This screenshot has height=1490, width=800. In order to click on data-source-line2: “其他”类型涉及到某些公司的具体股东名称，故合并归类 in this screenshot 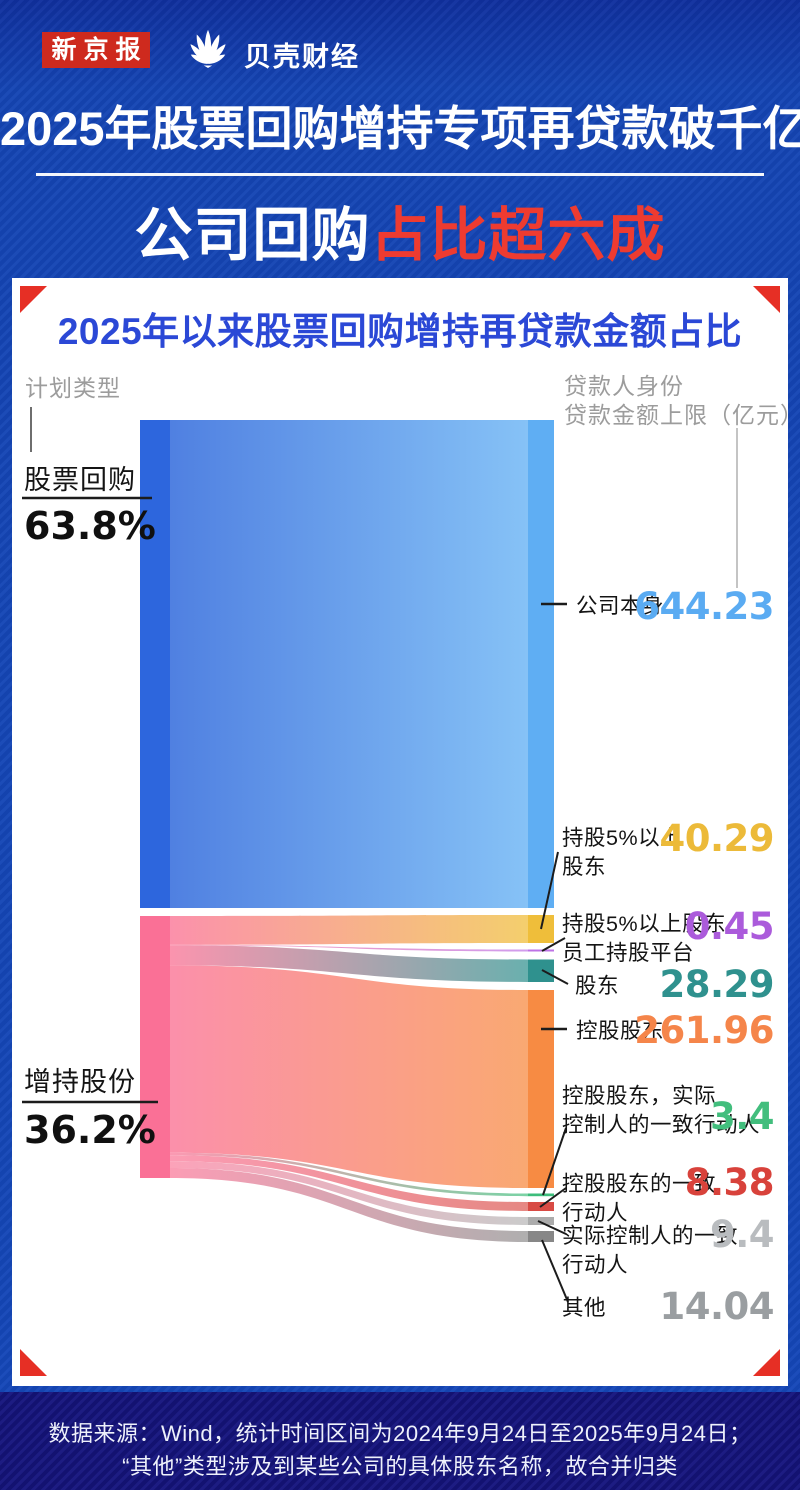, I will do `click(400, 1466)`.